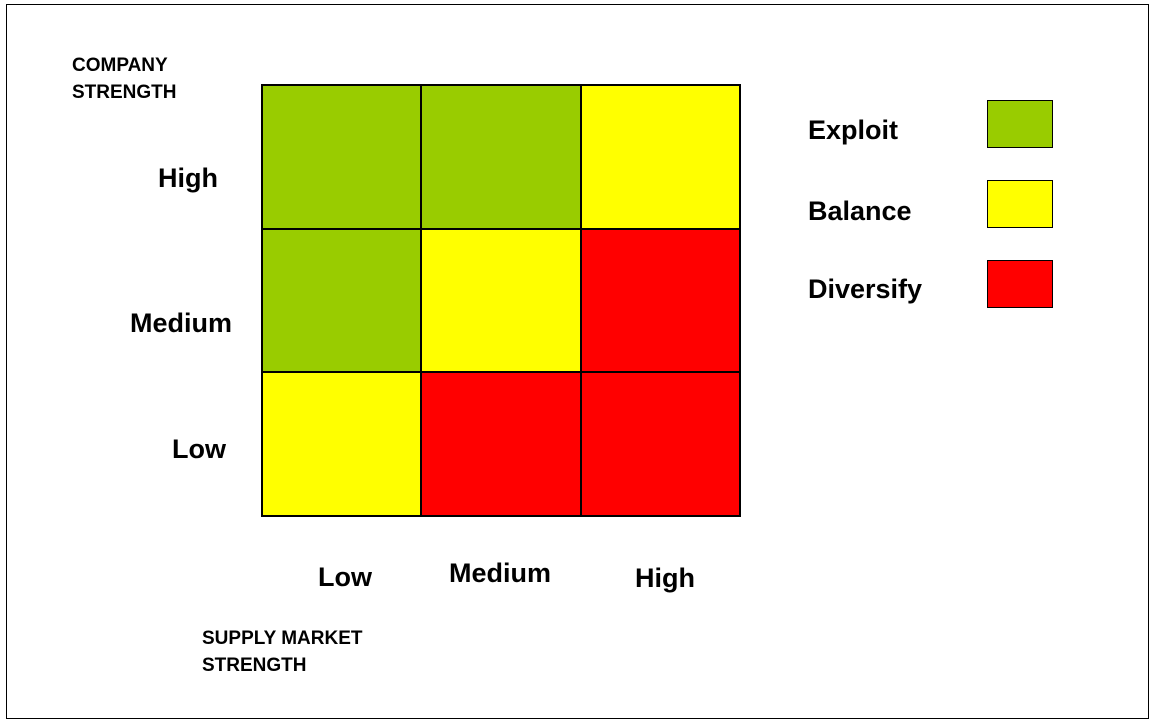 The height and width of the screenshot is (721, 1151). I want to click on y-level-medium: Medium, so click(180, 323).